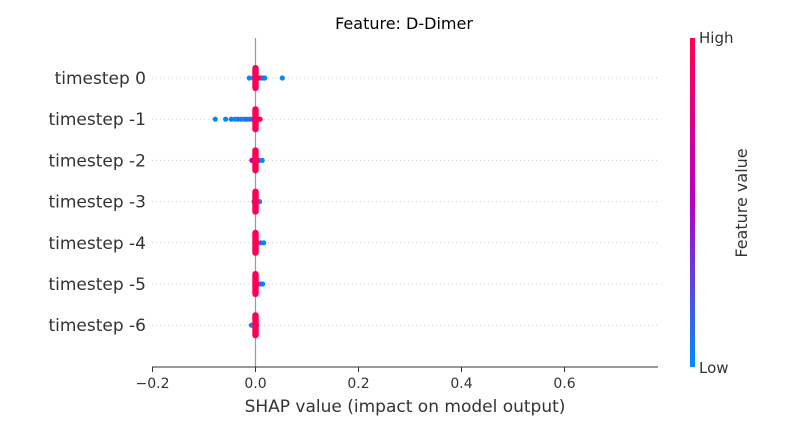 The height and width of the screenshot is (434, 800). I want to click on x-axis-ticks: −0.2 0.0 0.2 0.4 0.6, so click(356, 379).